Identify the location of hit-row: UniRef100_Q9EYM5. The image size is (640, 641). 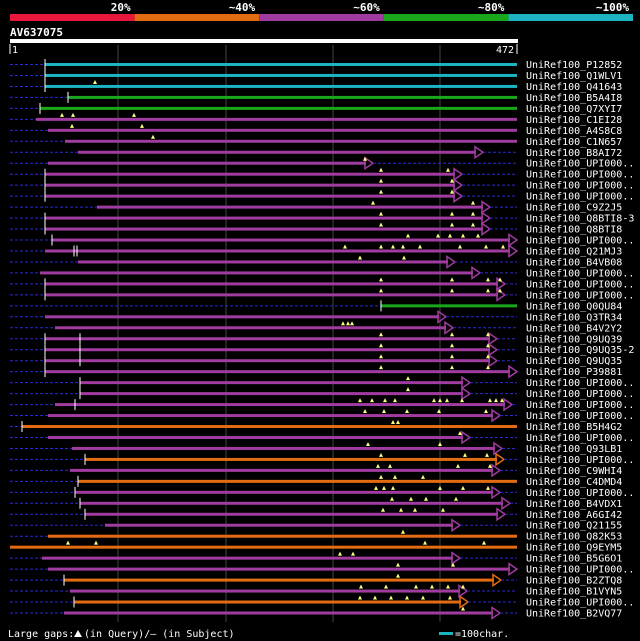
(316, 547).